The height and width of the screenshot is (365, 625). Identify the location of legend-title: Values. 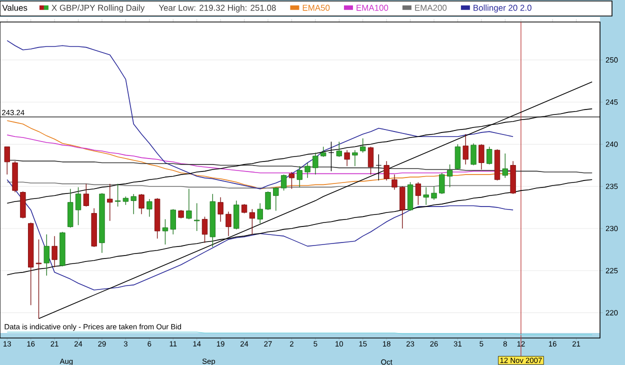
(15, 7).